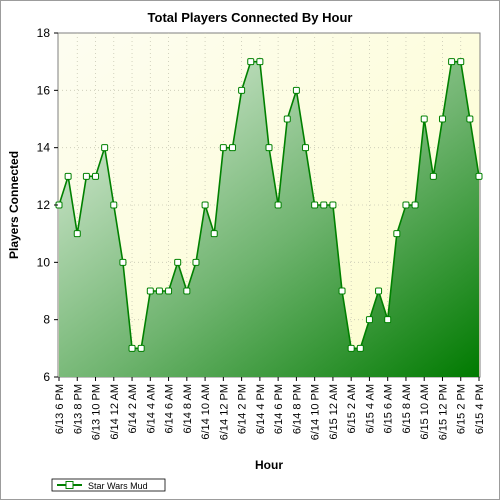 The height and width of the screenshot is (500, 500). What do you see at coordinates (44, 90) in the screenshot?
I see `y-tick-label: 16` at bounding box center [44, 90].